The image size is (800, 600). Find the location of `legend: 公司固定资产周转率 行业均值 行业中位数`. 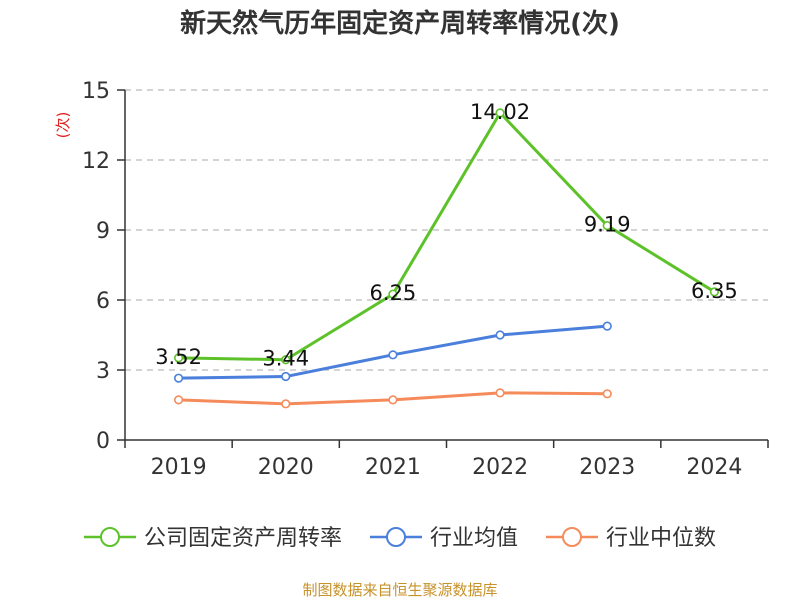

legend: 公司固定资产周转率 行业均值 行业中位数 is located at coordinates (400, 538).